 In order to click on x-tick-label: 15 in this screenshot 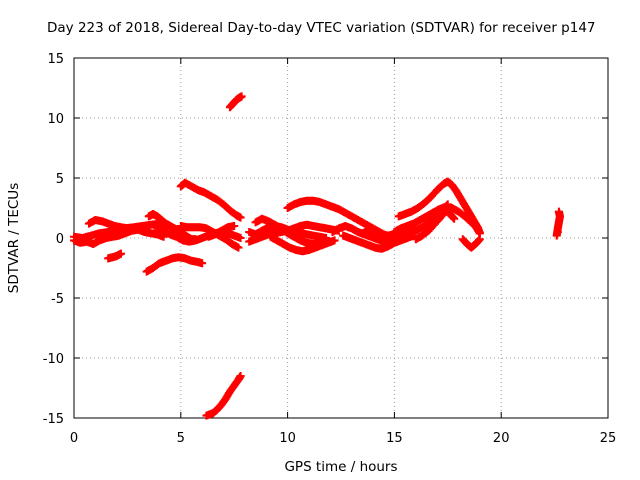, I will do `click(394, 438)`.